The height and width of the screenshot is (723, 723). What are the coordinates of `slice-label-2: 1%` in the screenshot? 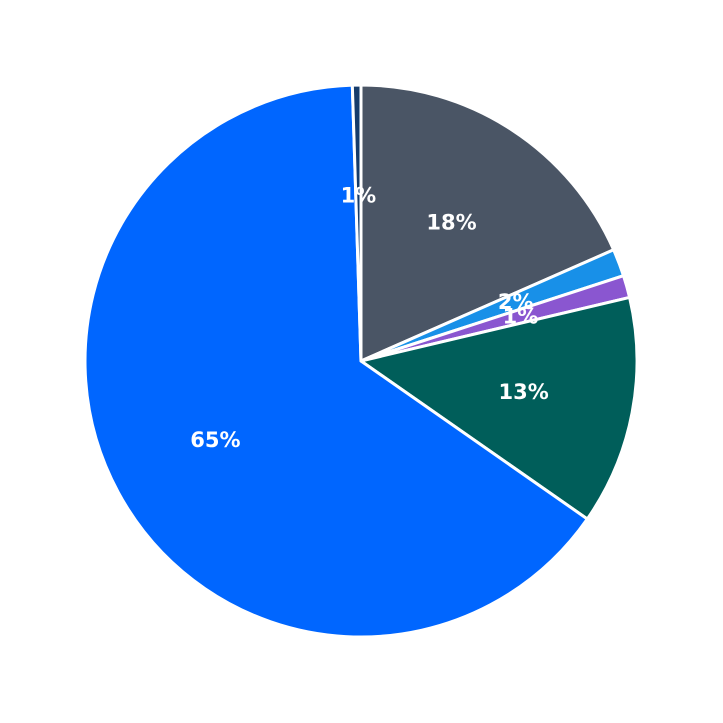 It's located at (521, 316).